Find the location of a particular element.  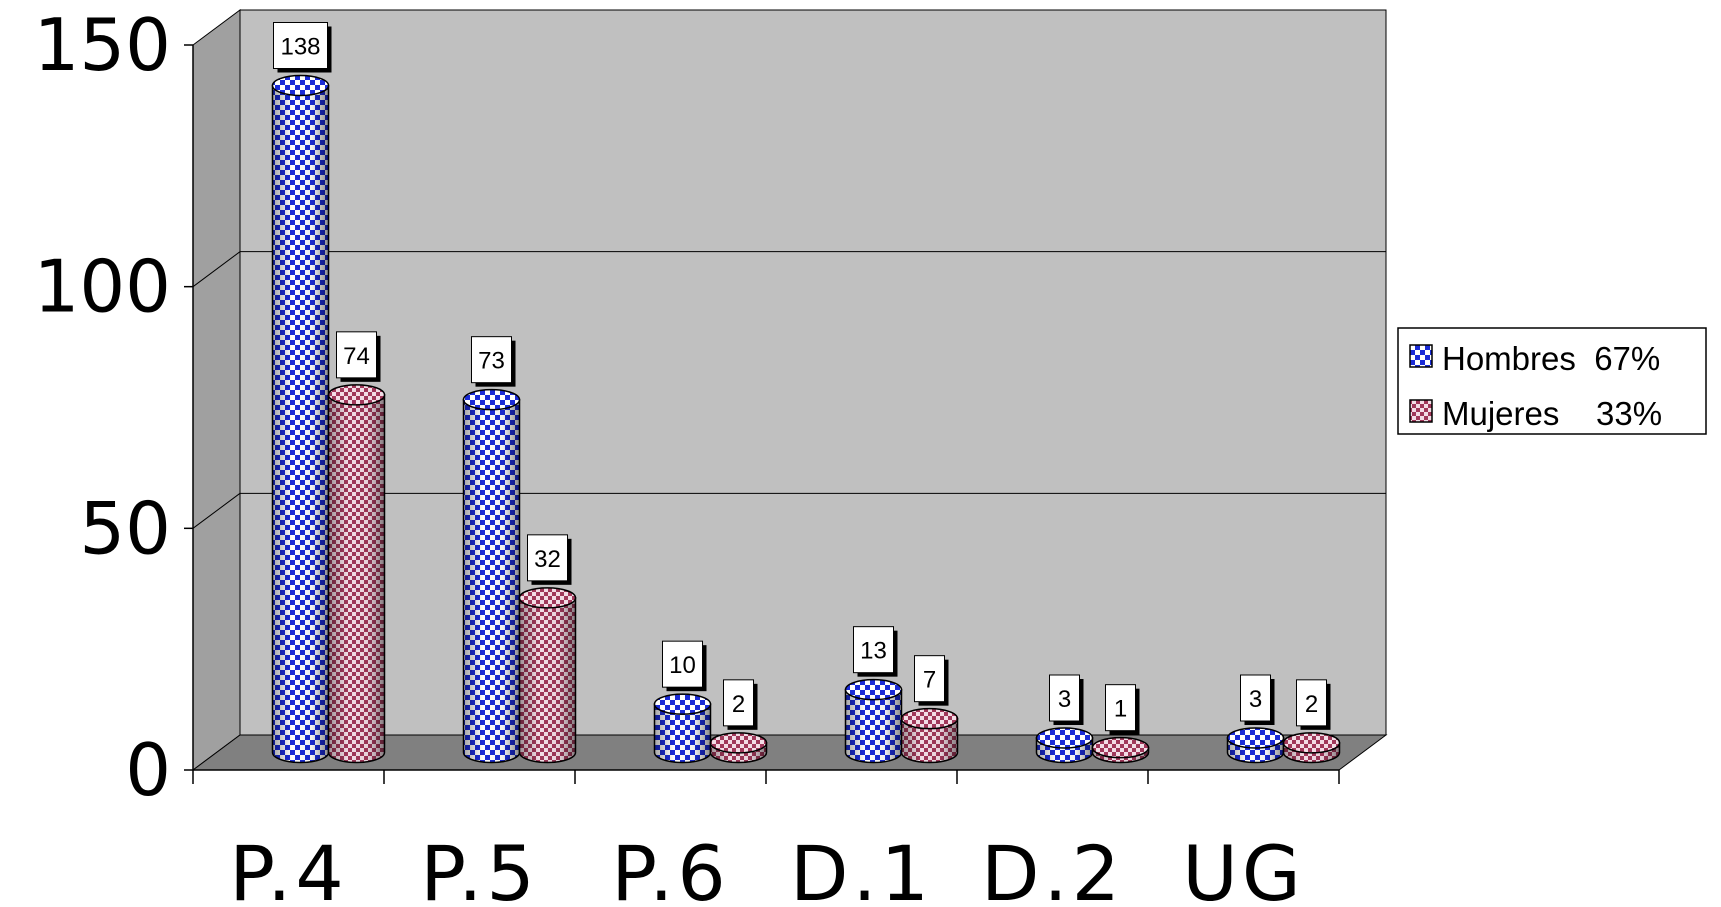

data-label-mujeres-UG: 2 is located at coordinates (1313, 704).